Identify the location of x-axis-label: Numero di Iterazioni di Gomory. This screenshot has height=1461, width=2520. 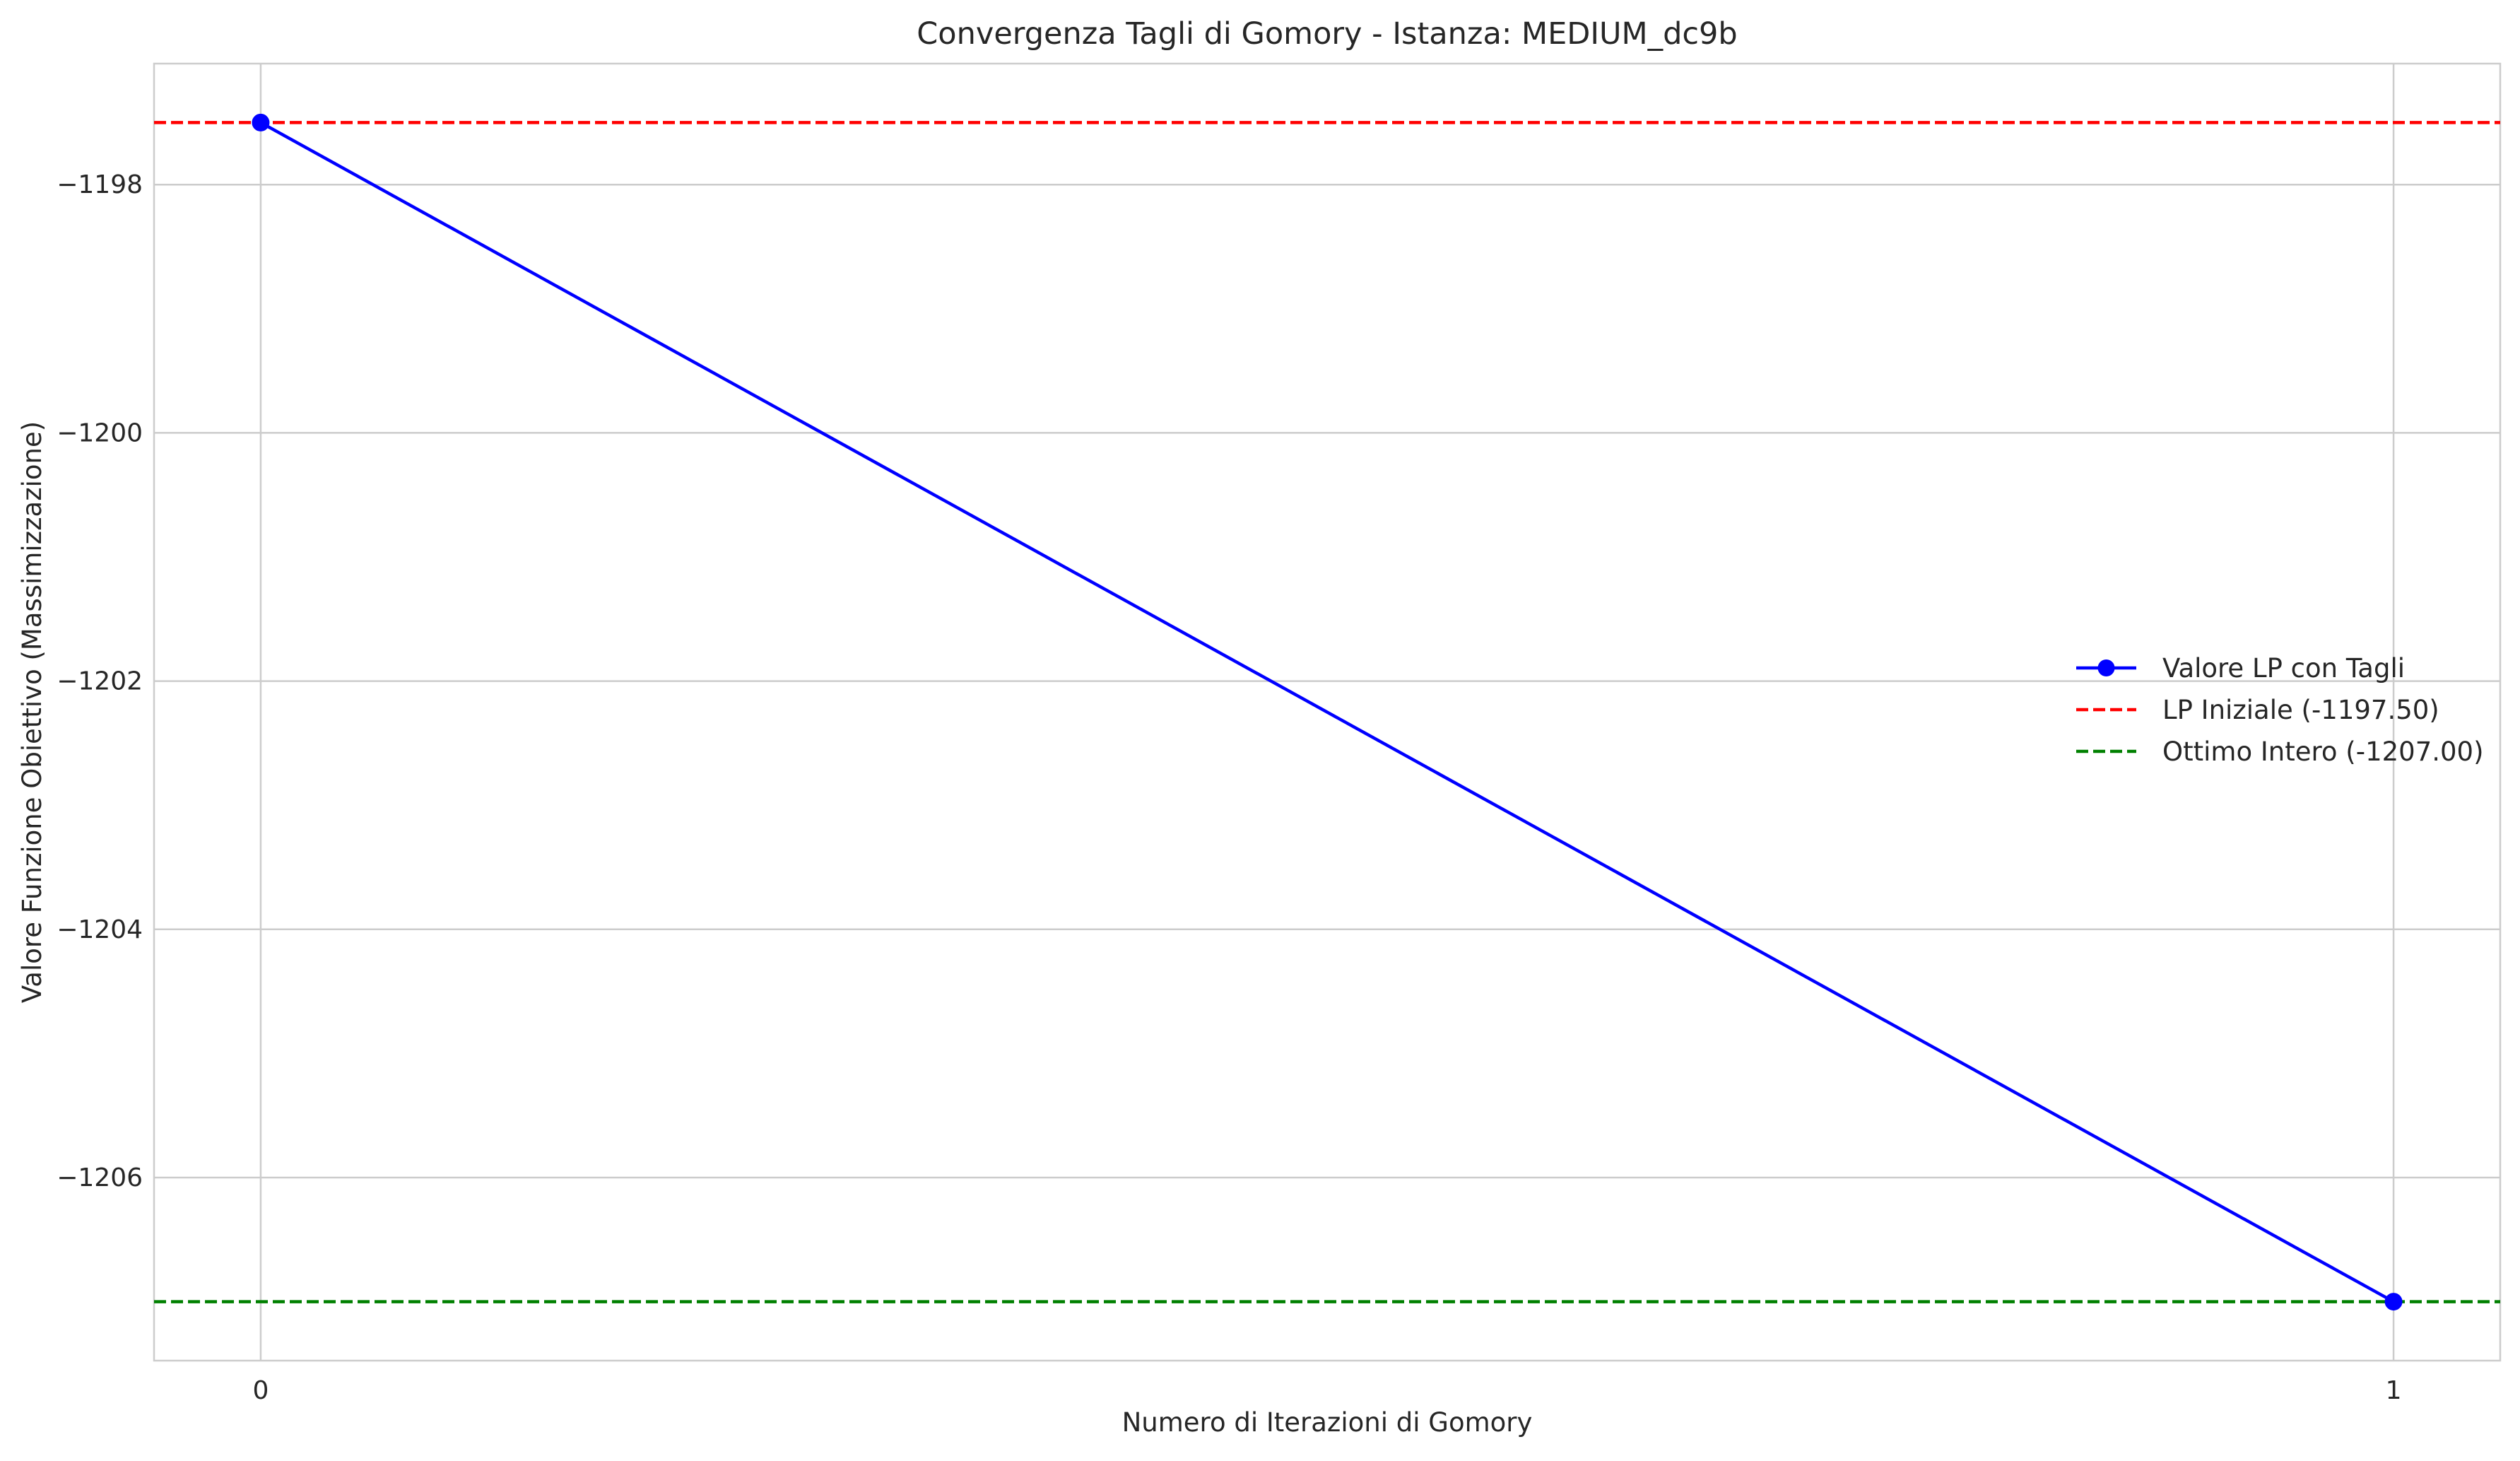
(1328, 1422).